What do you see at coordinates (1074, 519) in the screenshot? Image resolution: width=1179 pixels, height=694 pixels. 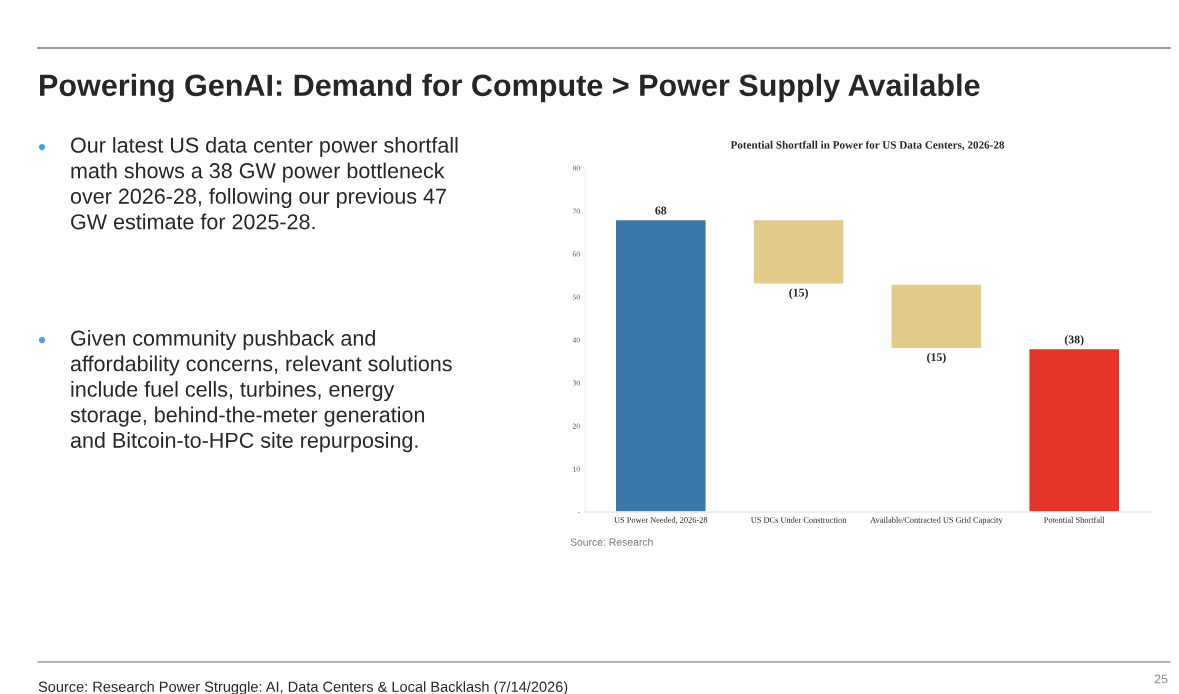 I see `x-tick-label: Potential Shortfall` at bounding box center [1074, 519].